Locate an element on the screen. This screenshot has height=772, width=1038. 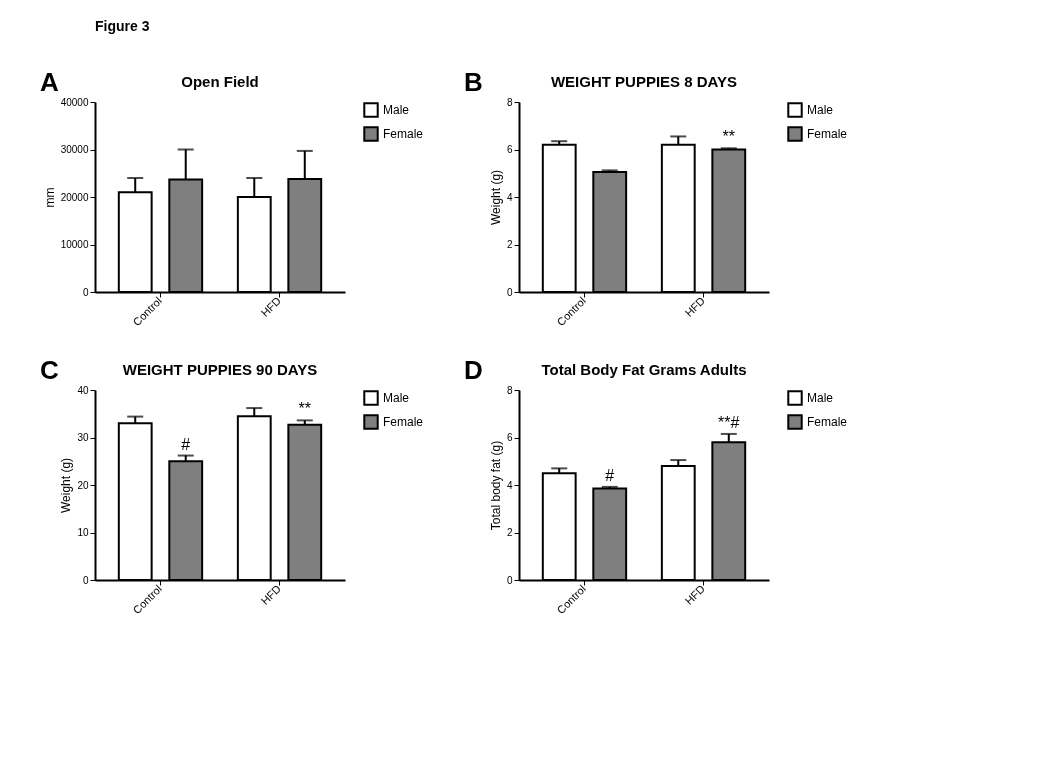
chart-title: Open Field is located at coordinates (220, 81).